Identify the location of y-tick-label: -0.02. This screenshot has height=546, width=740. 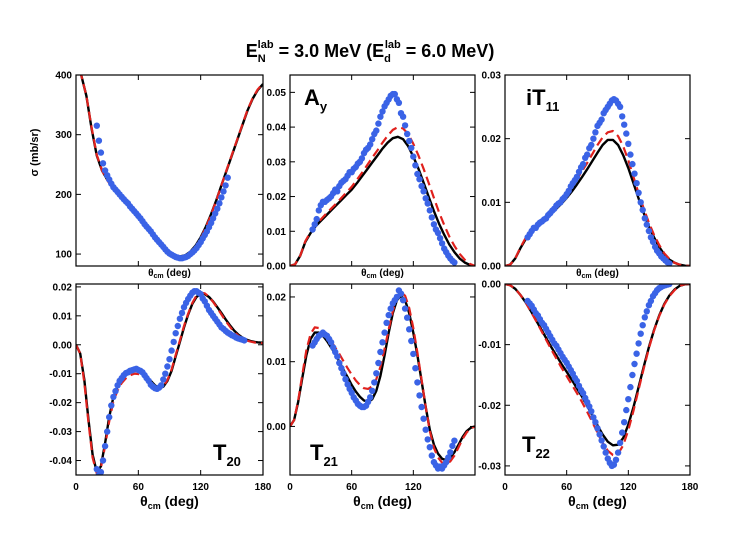
(60, 403).